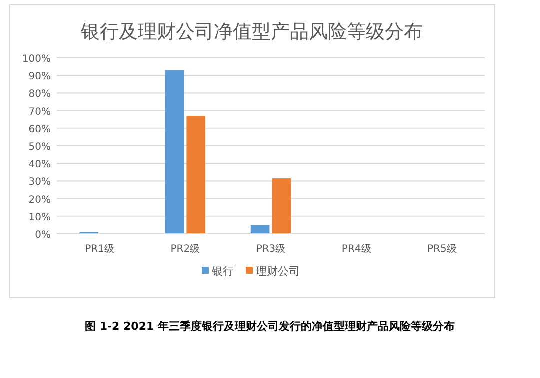 The image size is (540, 378). I want to click on y-tick-label: 50%, so click(39, 147).